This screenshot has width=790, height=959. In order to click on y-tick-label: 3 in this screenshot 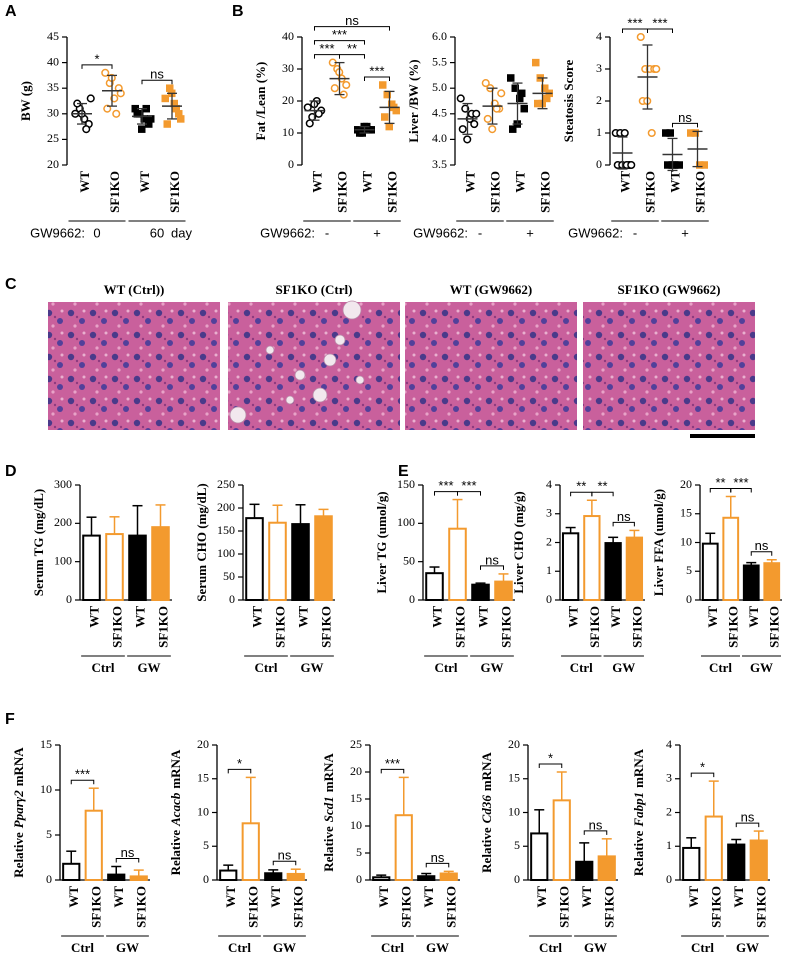, I will do `click(669, 778)`.